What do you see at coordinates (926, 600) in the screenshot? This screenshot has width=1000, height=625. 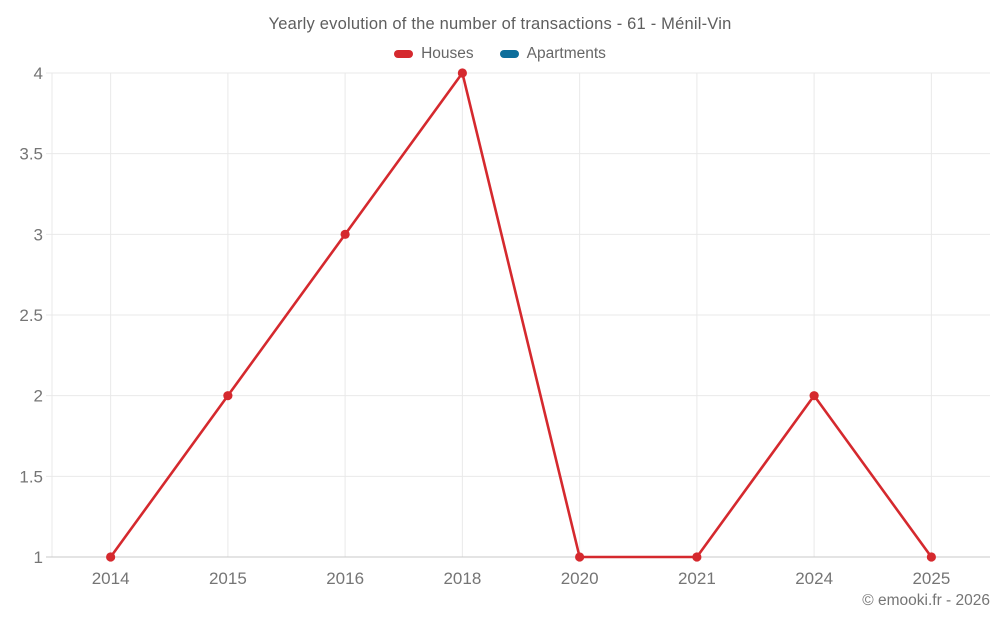 I see `copyright-text: © emooki.fr - 2026` at bounding box center [926, 600].